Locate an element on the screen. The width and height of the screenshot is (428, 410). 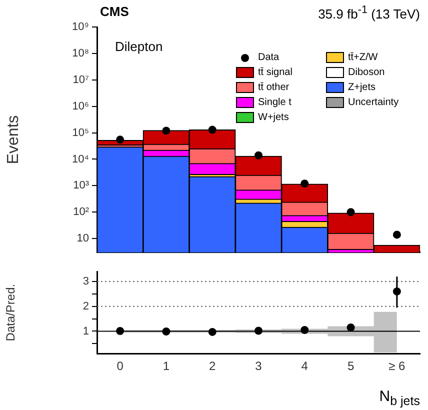
legend-label: tt̄ other is located at coordinates (274, 87).